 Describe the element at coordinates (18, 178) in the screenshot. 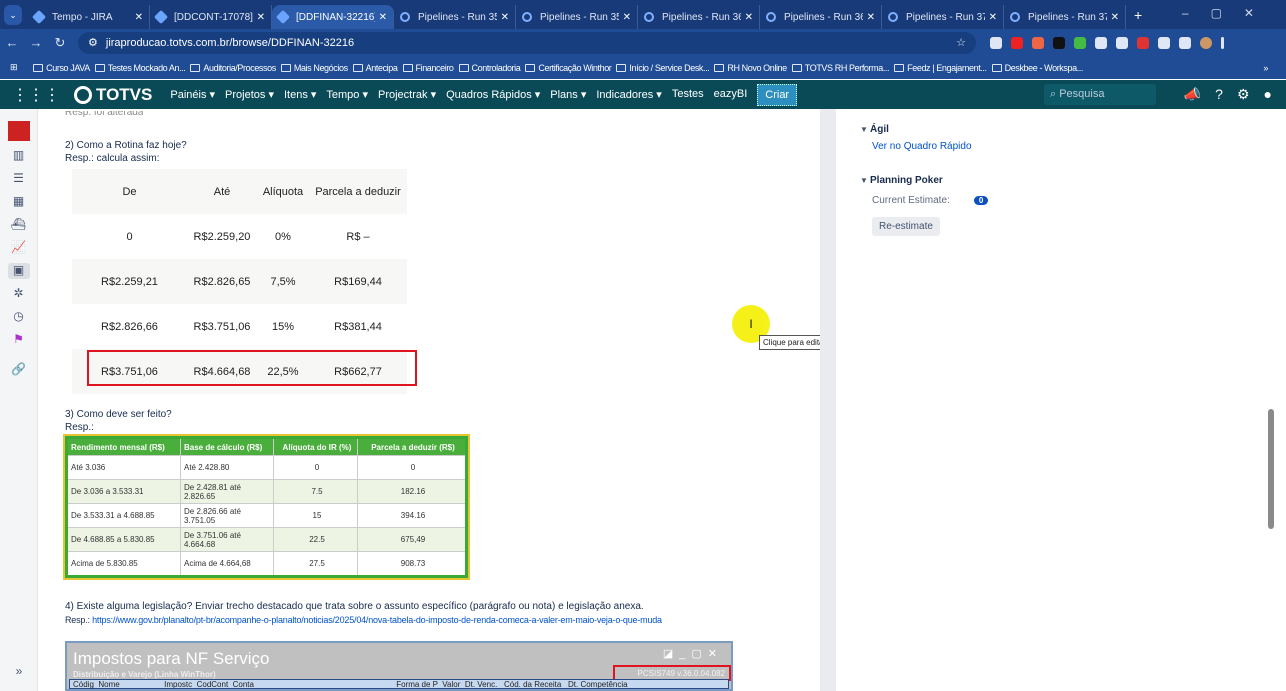

I see `backlog-icon: ☰` at that location.